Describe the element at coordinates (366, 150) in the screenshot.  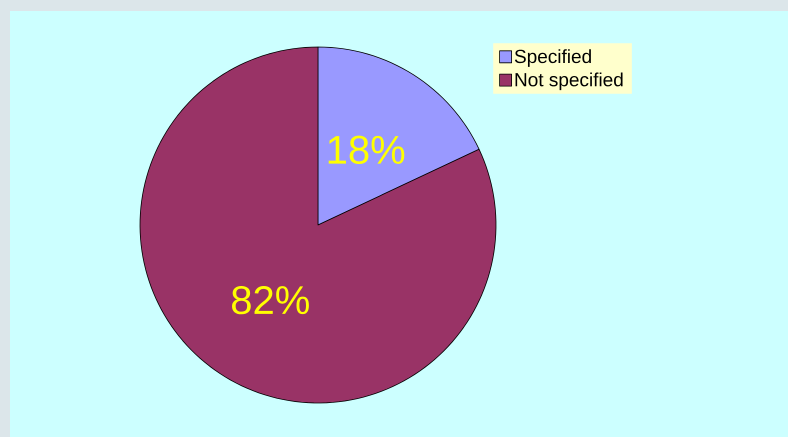
I see `data-label: 18%` at that location.